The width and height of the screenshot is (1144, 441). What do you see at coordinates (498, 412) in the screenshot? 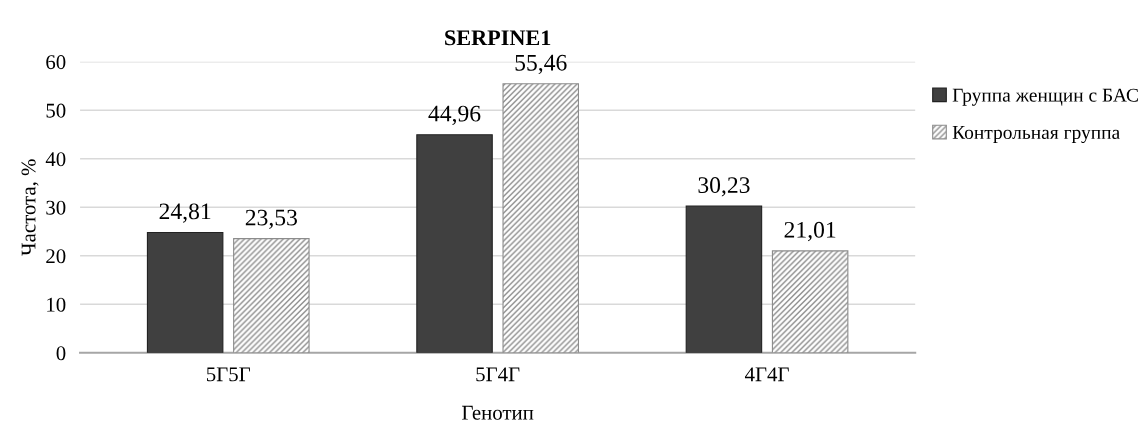
I see `x-axis-title: Генотип` at bounding box center [498, 412].